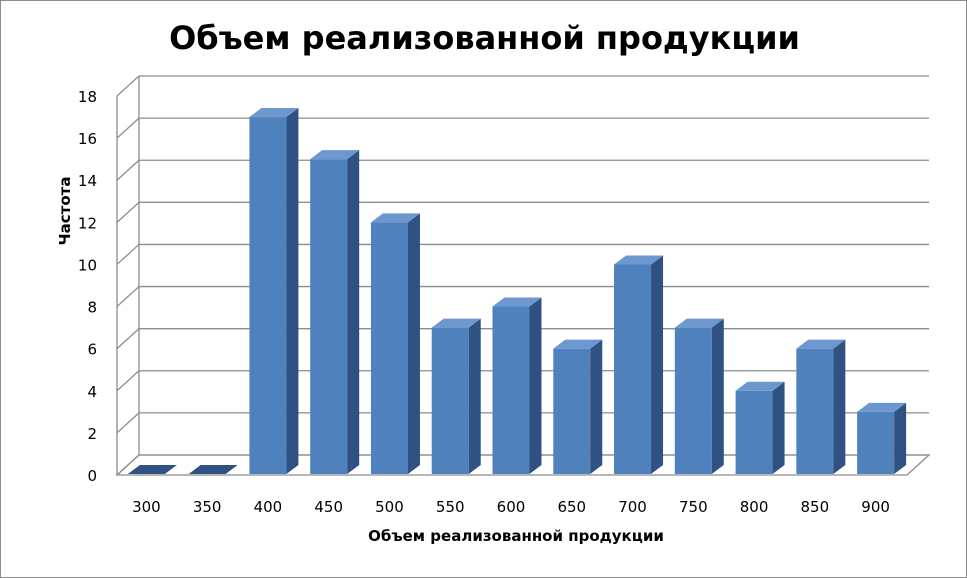 This screenshot has height=578, width=967. What do you see at coordinates (450, 507) in the screenshot?
I see `x-tick-label: 550` at bounding box center [450, 507].